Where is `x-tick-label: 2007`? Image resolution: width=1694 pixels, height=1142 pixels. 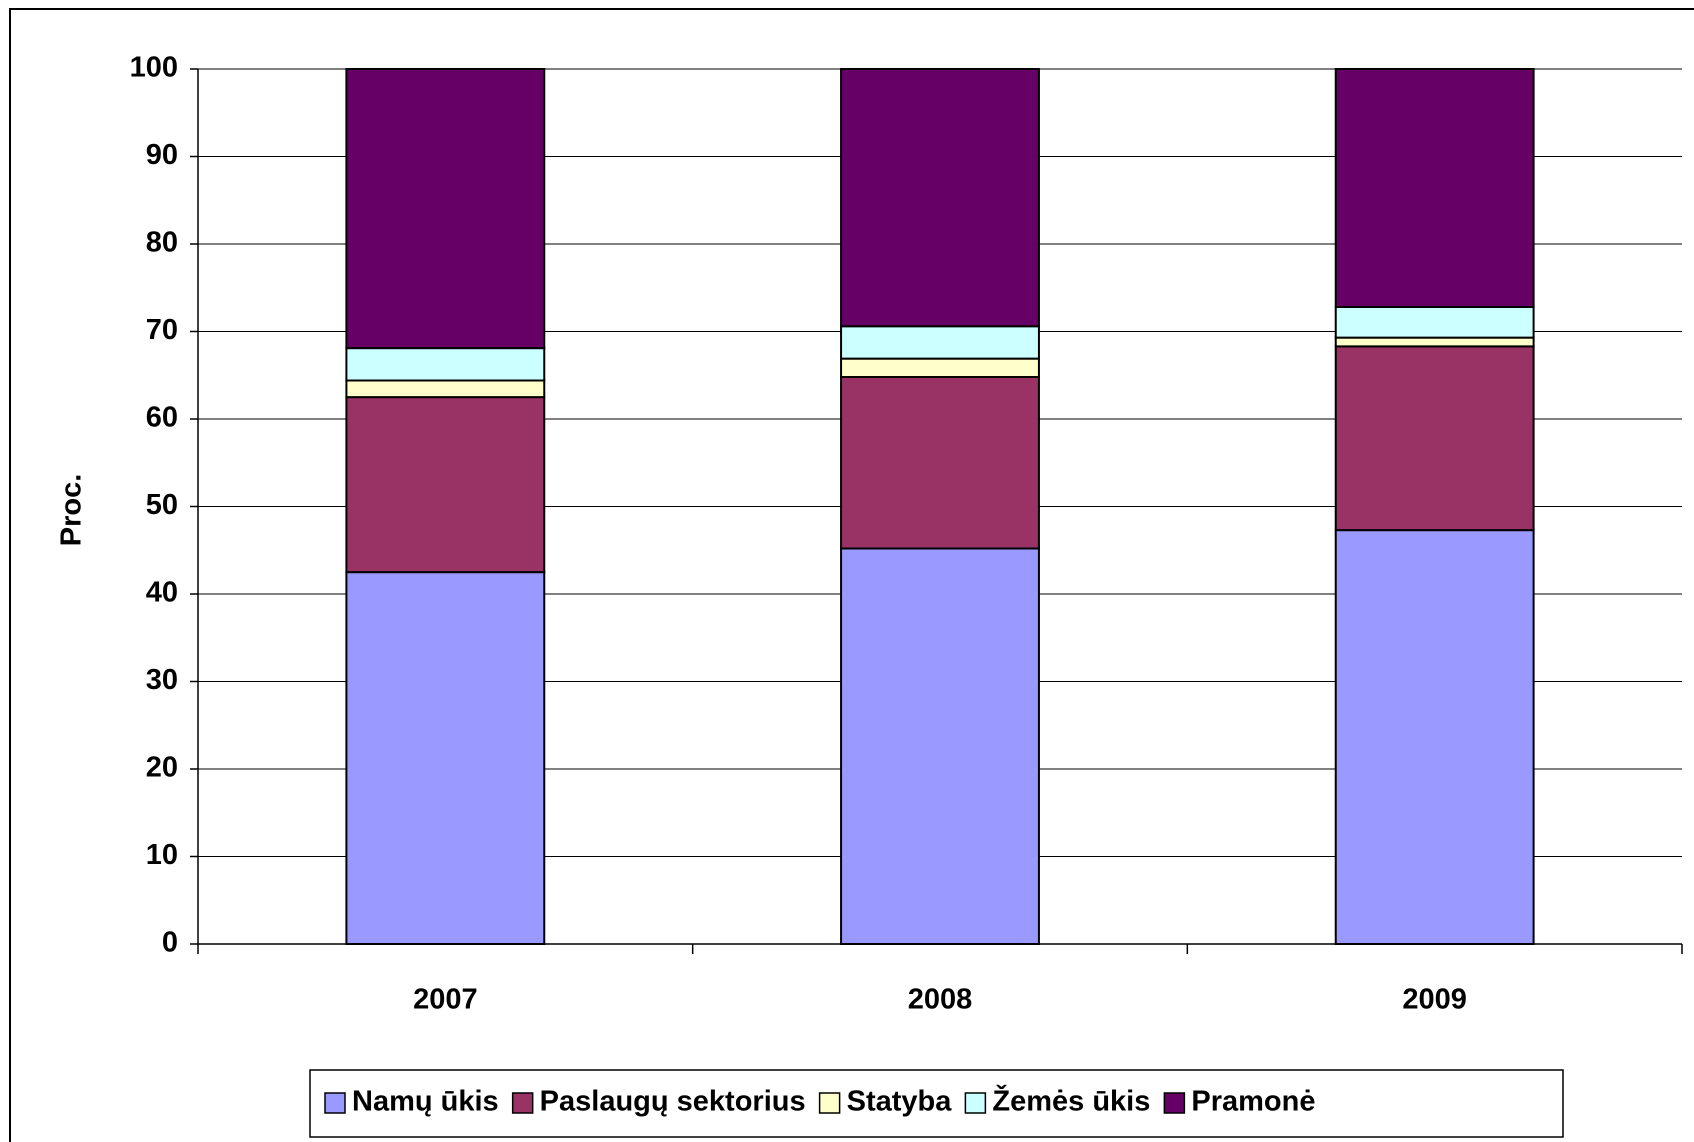 x-tick-label: 2007 is located at coordinates (445, 1000).